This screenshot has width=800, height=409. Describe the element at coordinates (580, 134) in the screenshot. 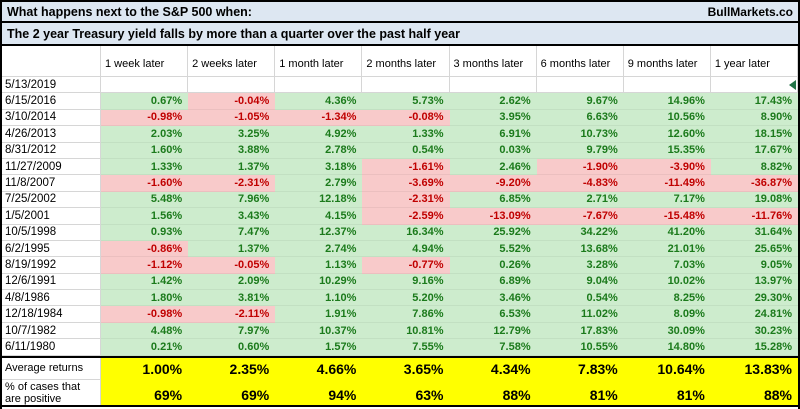

I see `return-cell: 10.73%` at that location.